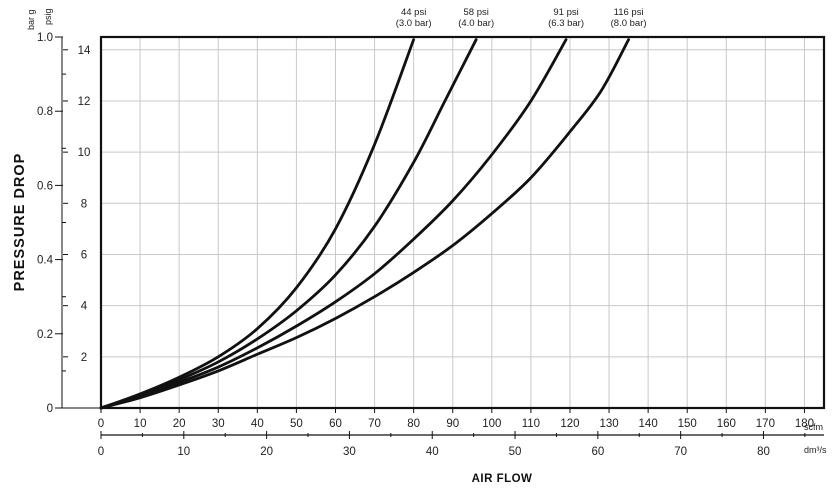 The image size is (834, 491). What do you see at coordinates (629, 23) in the screenshot?
I see `curve-label-bar: (8.0 bar)` at bounding box center [629, 23].